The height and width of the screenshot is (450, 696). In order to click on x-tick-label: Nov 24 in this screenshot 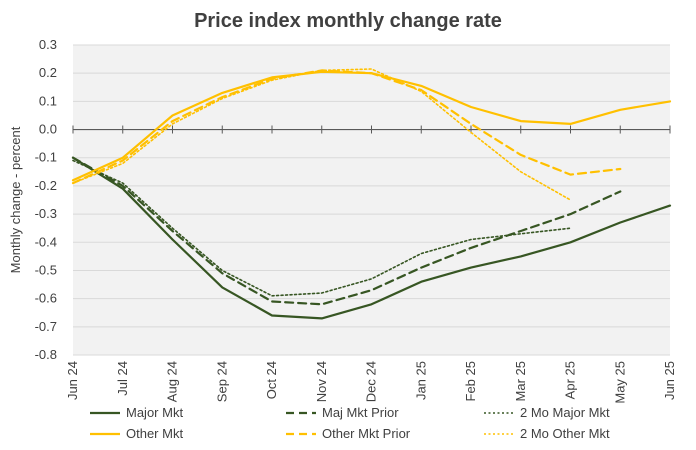, I will do `click(321, 381)`.